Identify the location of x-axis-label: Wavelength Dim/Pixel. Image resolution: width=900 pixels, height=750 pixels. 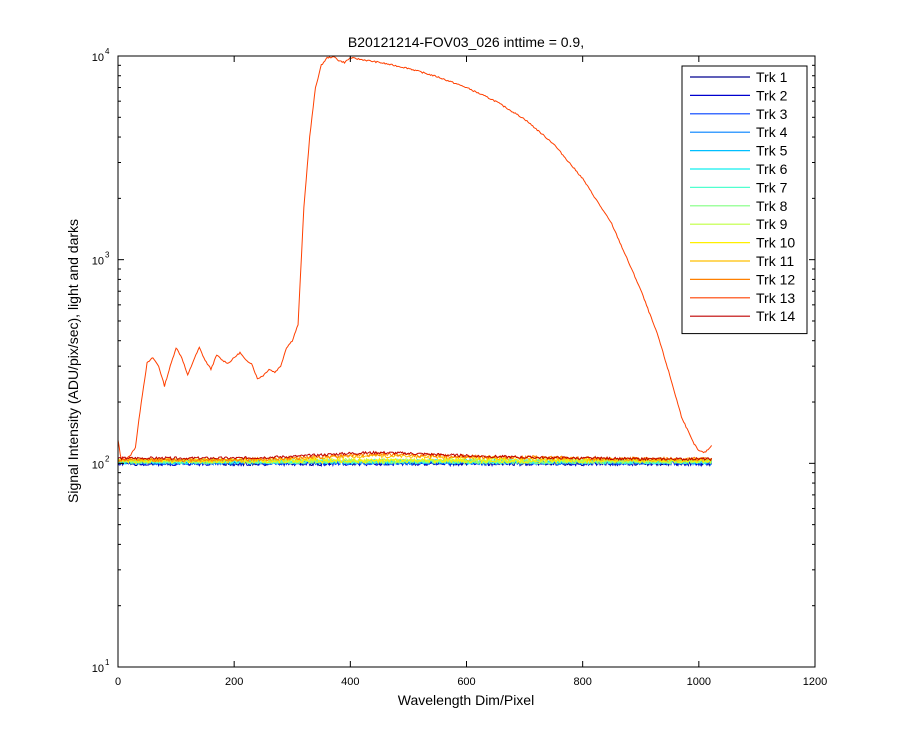
(466, 700).